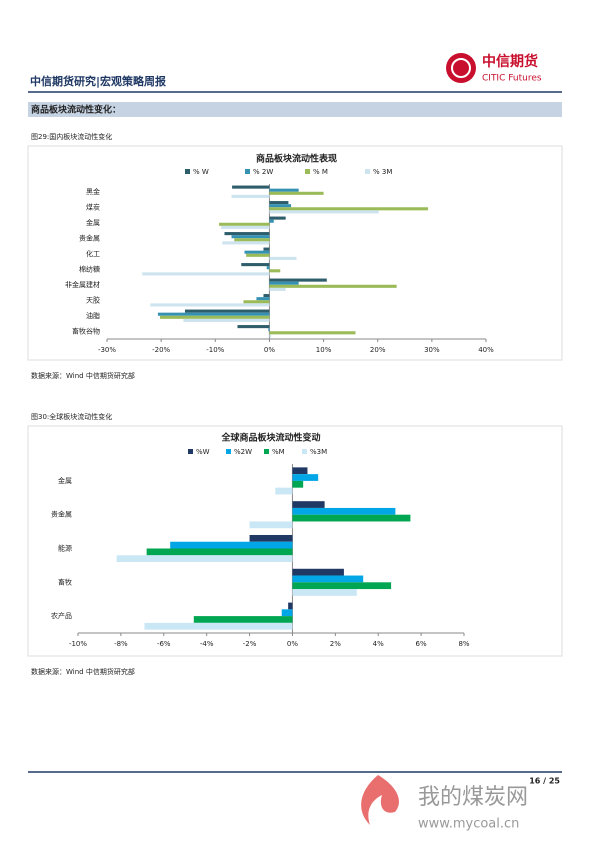  What do you see at coordinates (263, 172) in the screenshot?
I see `legend-label: % 2W` at bounding box center [263, 172].